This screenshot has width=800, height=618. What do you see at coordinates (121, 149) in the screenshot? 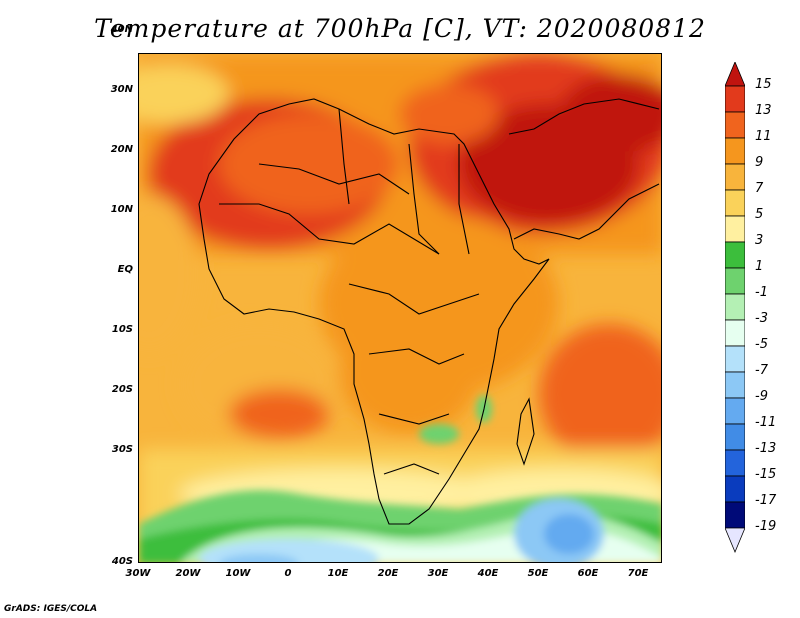
I see `lat-label: 20N` at bounding box center [121, 149].